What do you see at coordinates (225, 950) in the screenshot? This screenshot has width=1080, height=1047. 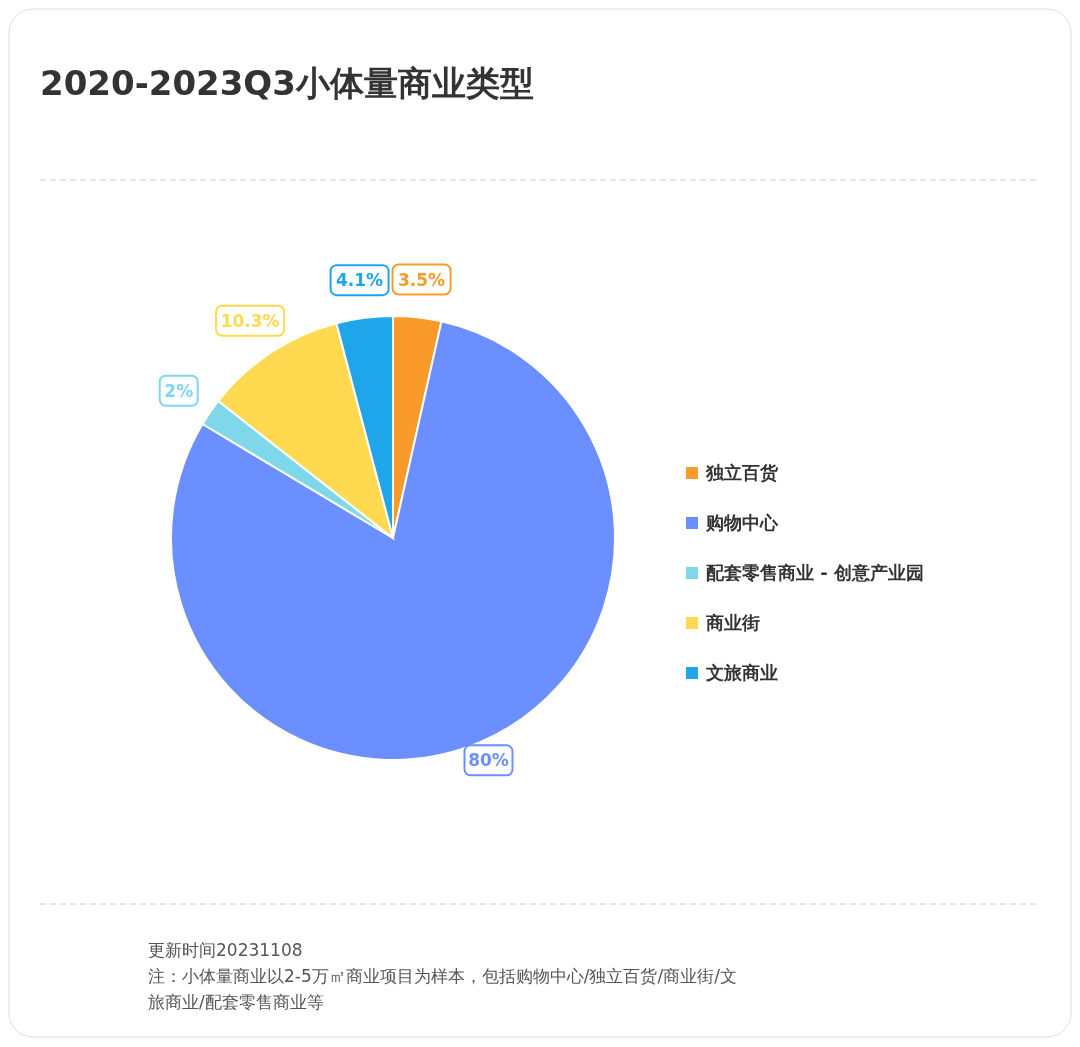 I see `text: 更新时间20231108` at bounding box center [225, 950].